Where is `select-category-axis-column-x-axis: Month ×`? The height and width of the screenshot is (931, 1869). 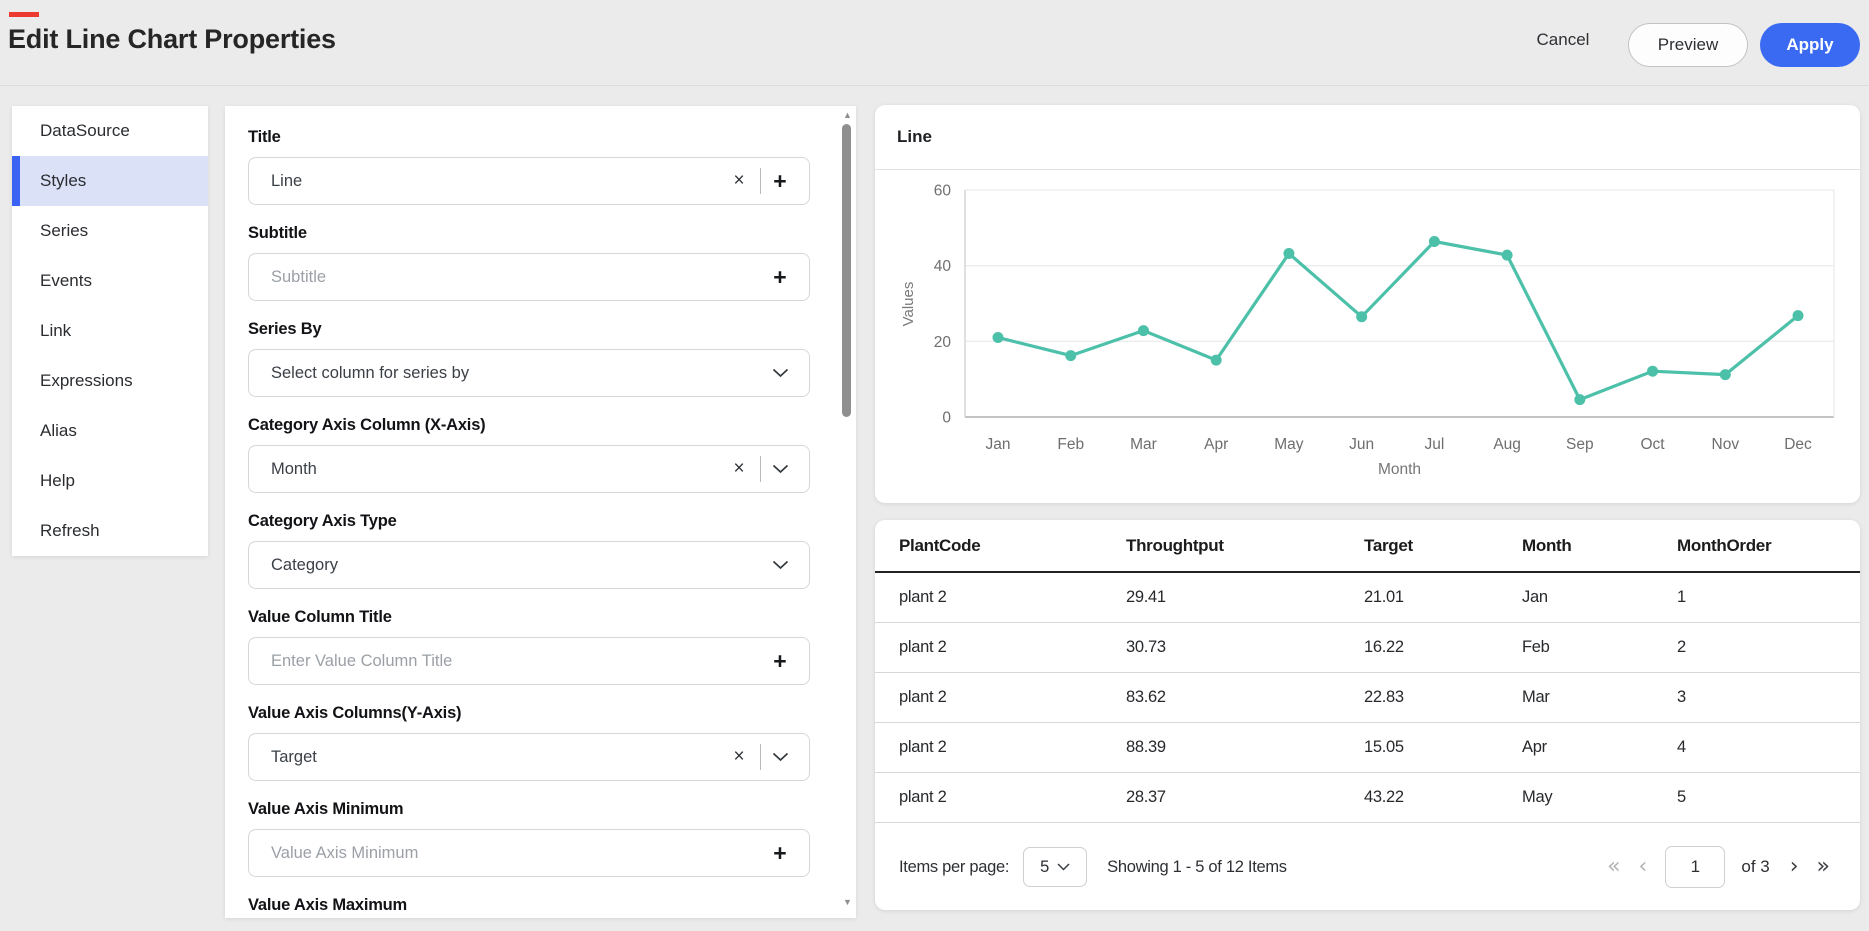
select-category-axis-column-x-axis: Month × is located at coordinates (529, 469).